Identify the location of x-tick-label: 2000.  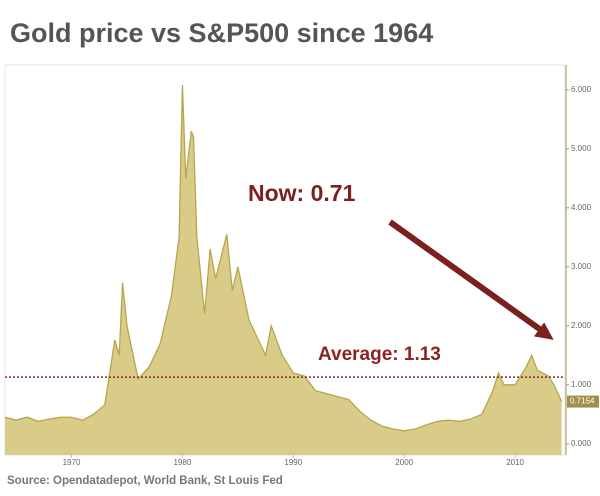
(404, 462).